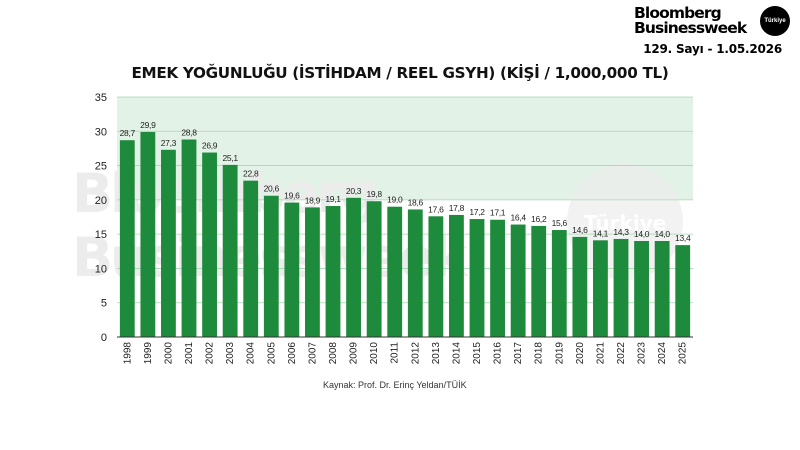 The width and height of the screenshot is (800, 450). What do you see at coordinates (539, 353) in the screenshot?
I see `x-tick-label: 2018` at bounding box center [539, 353].